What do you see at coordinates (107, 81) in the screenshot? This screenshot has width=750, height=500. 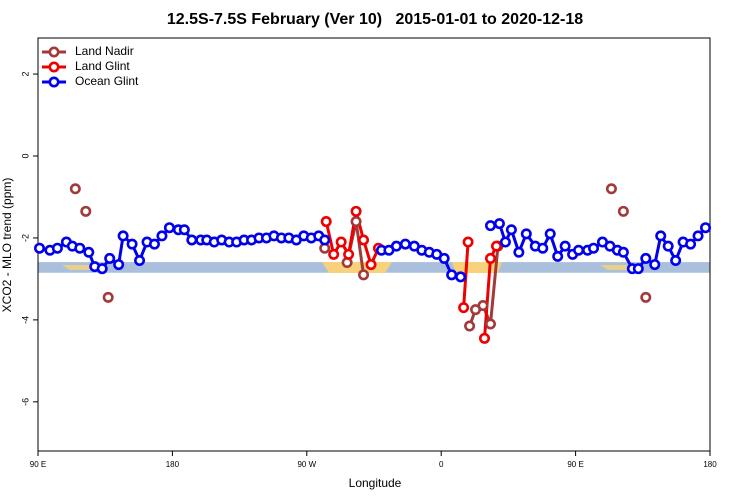 I see `legend-label: Ocean Glint` at bounding box center [107, 81].